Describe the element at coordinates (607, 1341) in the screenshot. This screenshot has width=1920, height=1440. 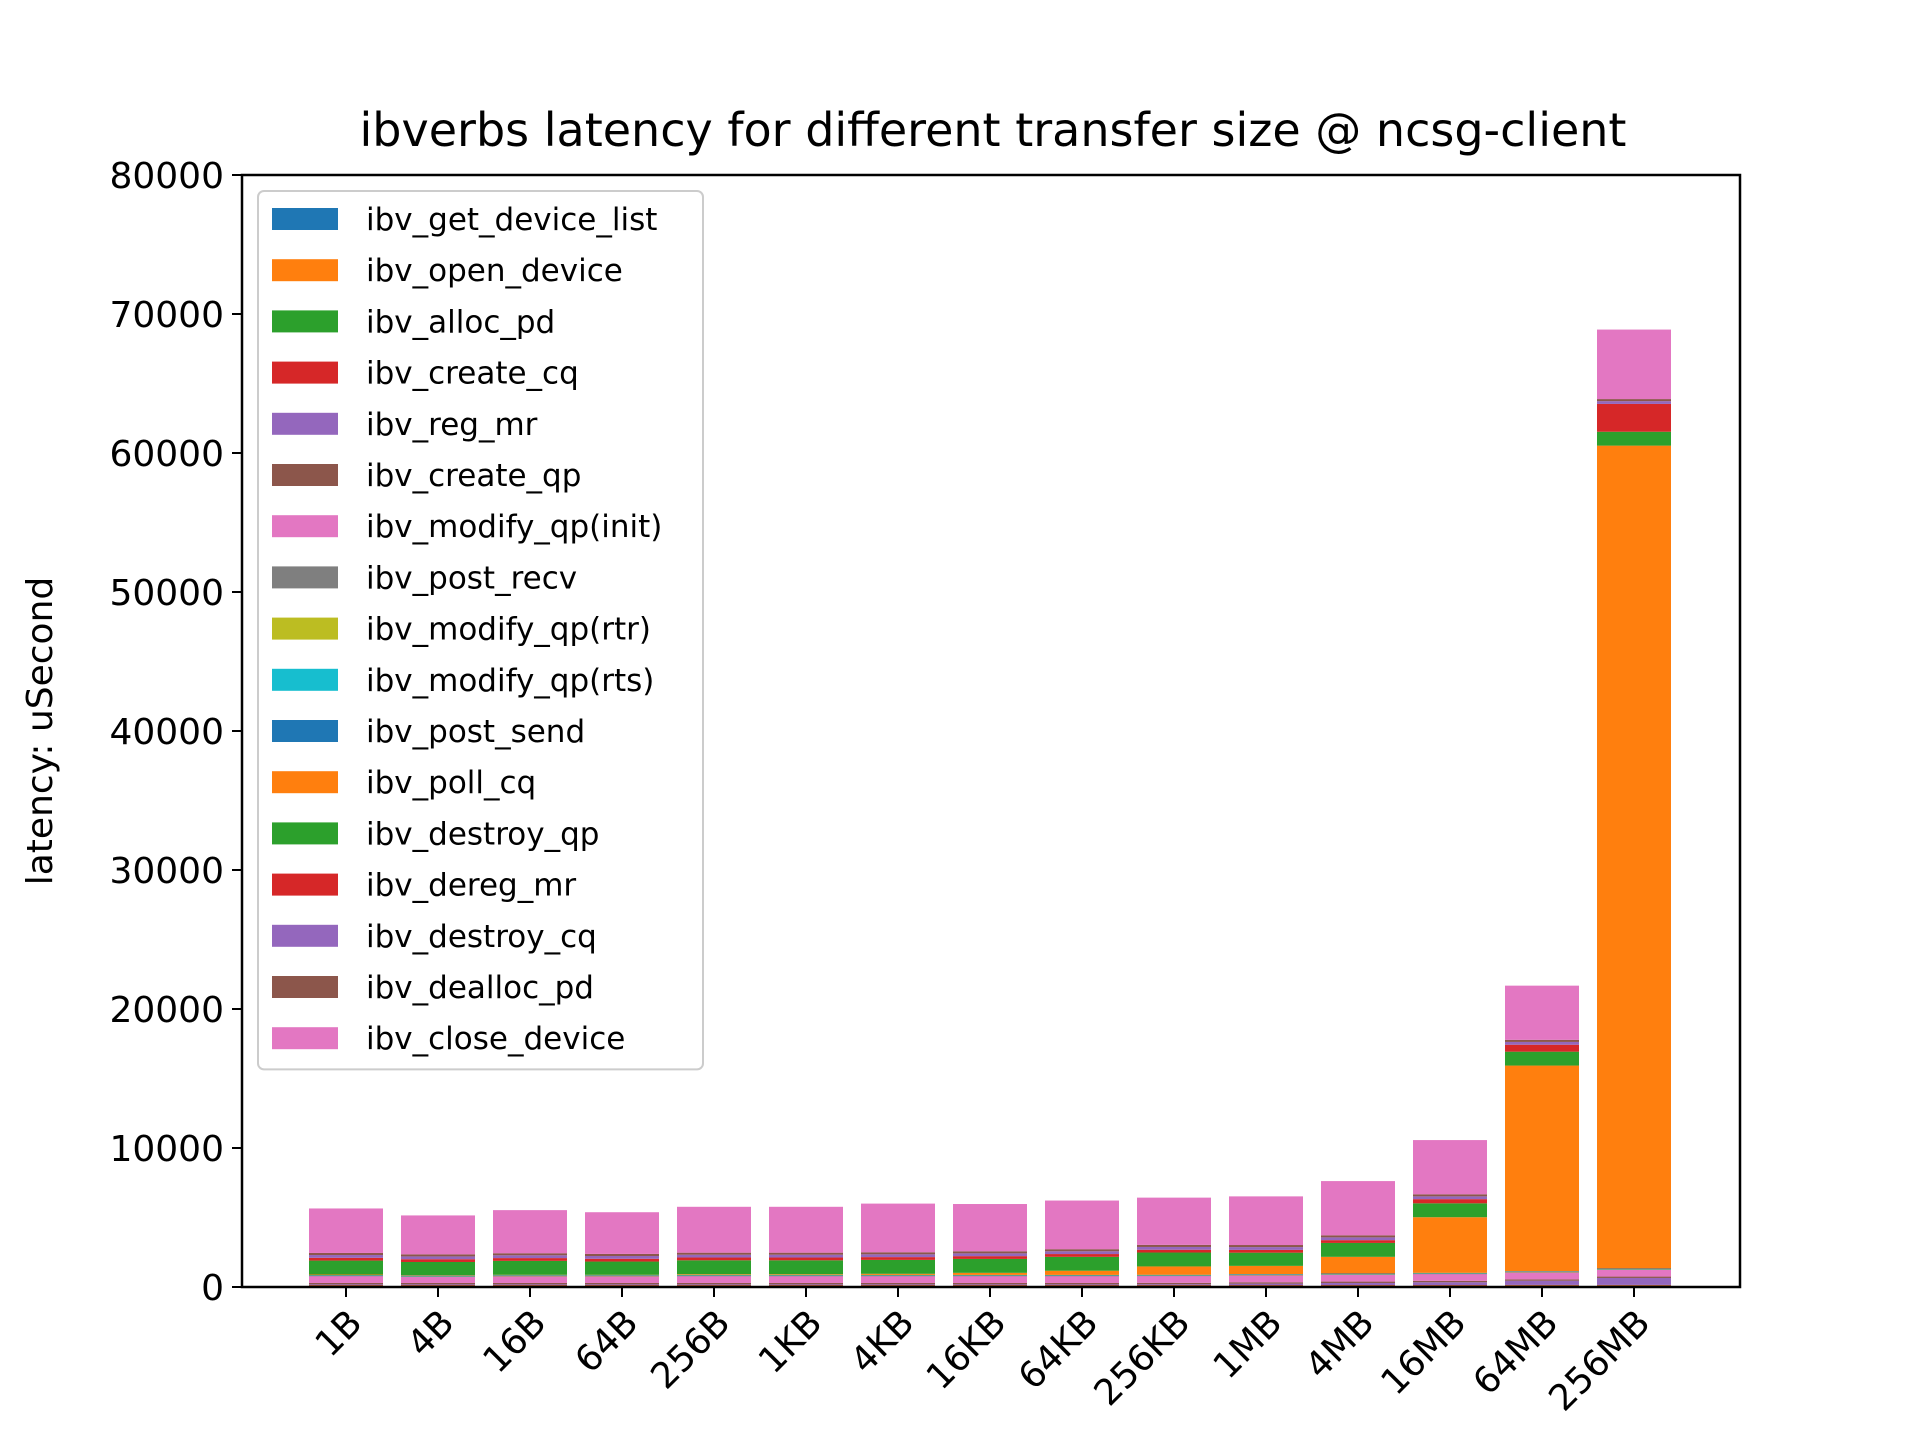
I see `x-tick-label: 64B` at that location.